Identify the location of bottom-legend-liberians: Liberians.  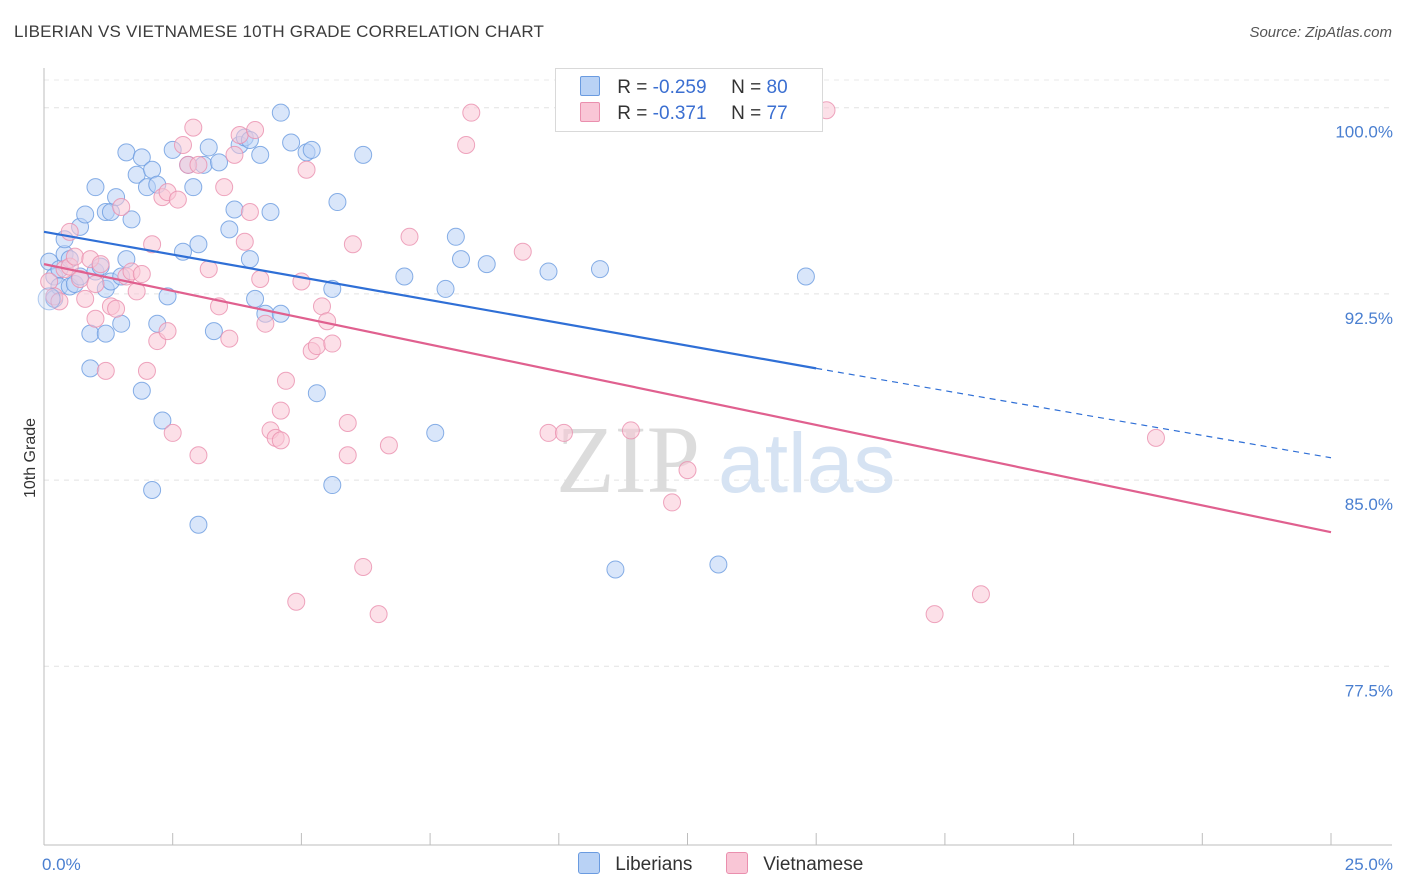
(635, 864).